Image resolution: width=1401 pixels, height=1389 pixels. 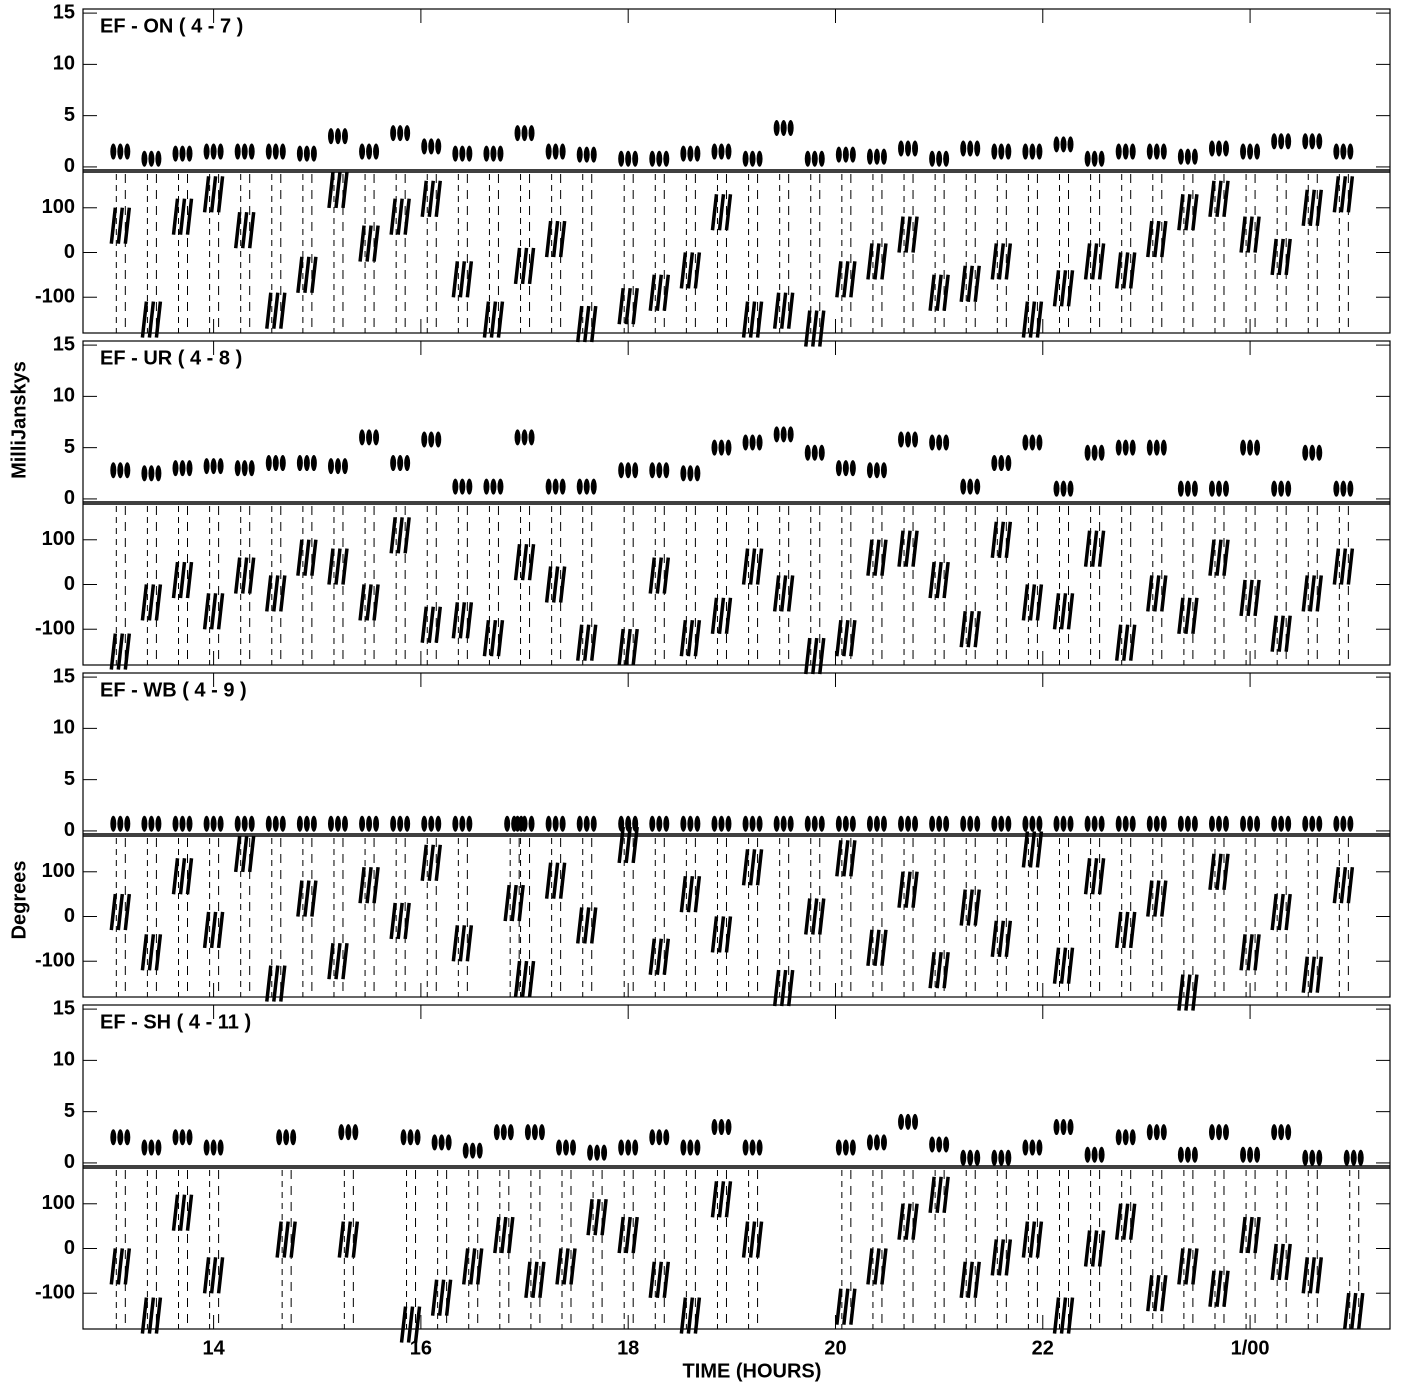 I want to click on x-tick-label: 16, so click(x=421, y=1348).